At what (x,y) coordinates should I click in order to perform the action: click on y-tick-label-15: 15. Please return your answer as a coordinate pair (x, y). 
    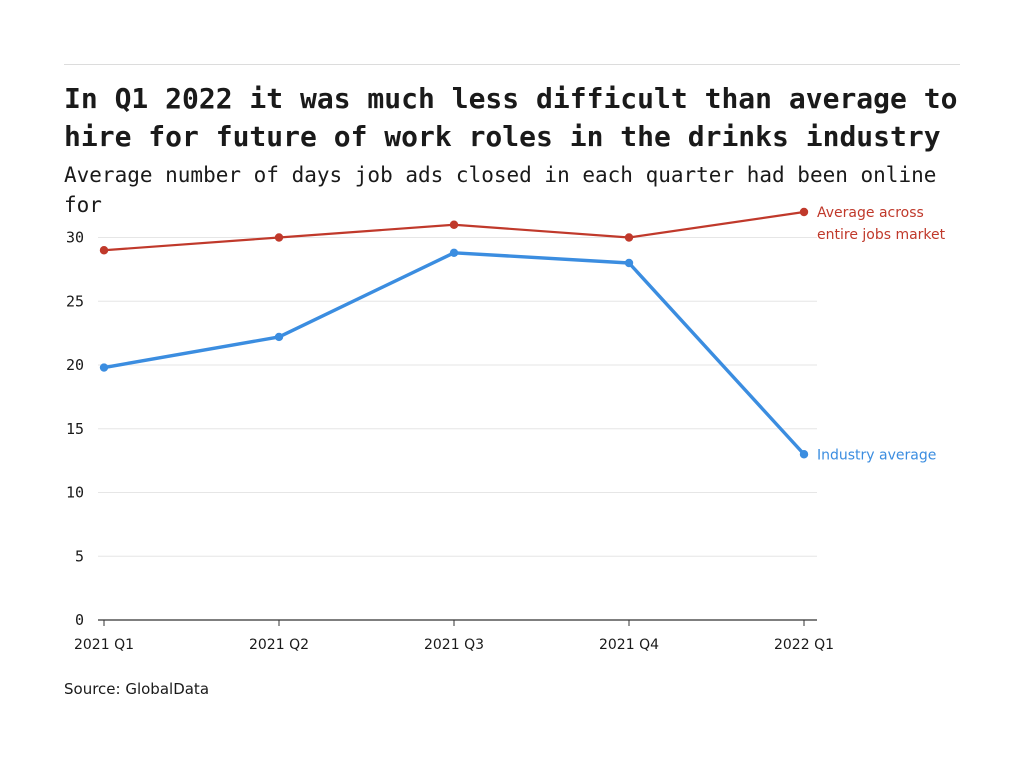
    Looking at the image, I should click on (75, 429).